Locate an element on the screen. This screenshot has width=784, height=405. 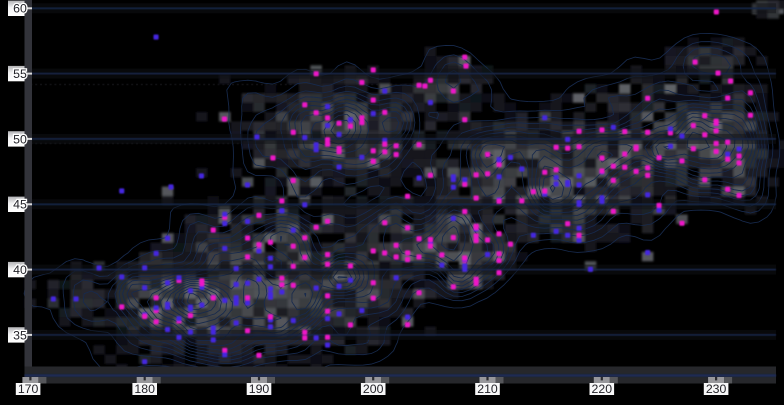
svg-text: 180 is located at coordinates (144, 389).